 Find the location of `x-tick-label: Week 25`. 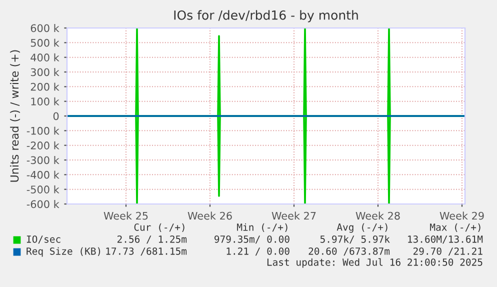

x-tick-label: Week 25 is located at coordinates (126, 216).